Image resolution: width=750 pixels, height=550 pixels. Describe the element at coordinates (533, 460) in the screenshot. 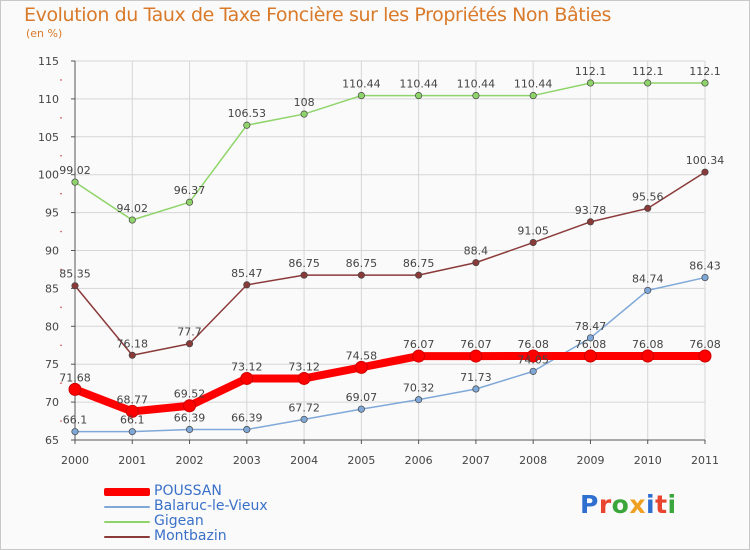

I see `x-tick-label: 2008` at that location.